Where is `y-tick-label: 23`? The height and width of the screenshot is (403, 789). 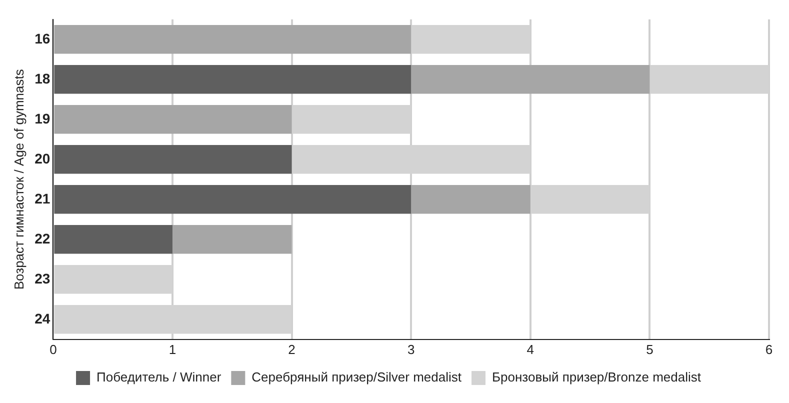 y-tick-label: 23 is located at coordinates (42, 278).